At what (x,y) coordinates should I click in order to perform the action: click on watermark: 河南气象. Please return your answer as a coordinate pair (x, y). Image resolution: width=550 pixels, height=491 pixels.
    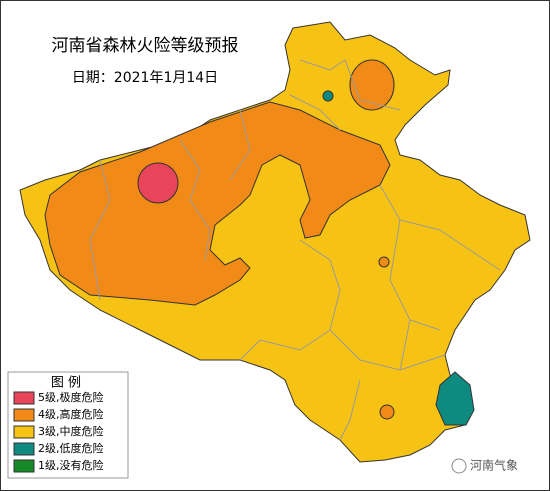
    Looking at the image, I should click on (494, 465).